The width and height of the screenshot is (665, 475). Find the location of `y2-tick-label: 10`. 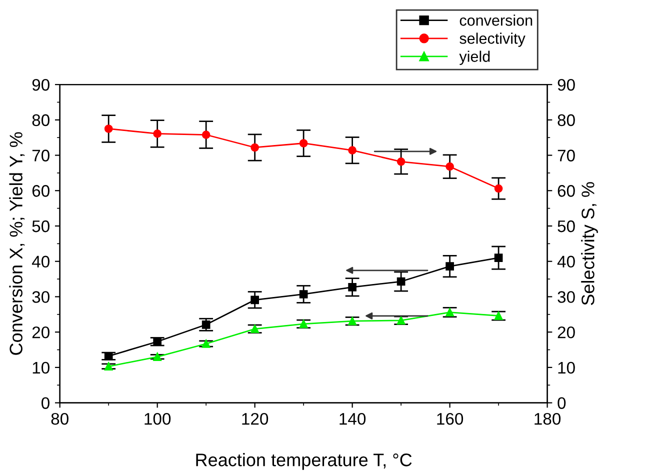

y2-tick-label: 10 is located at coordinates (566, 368).